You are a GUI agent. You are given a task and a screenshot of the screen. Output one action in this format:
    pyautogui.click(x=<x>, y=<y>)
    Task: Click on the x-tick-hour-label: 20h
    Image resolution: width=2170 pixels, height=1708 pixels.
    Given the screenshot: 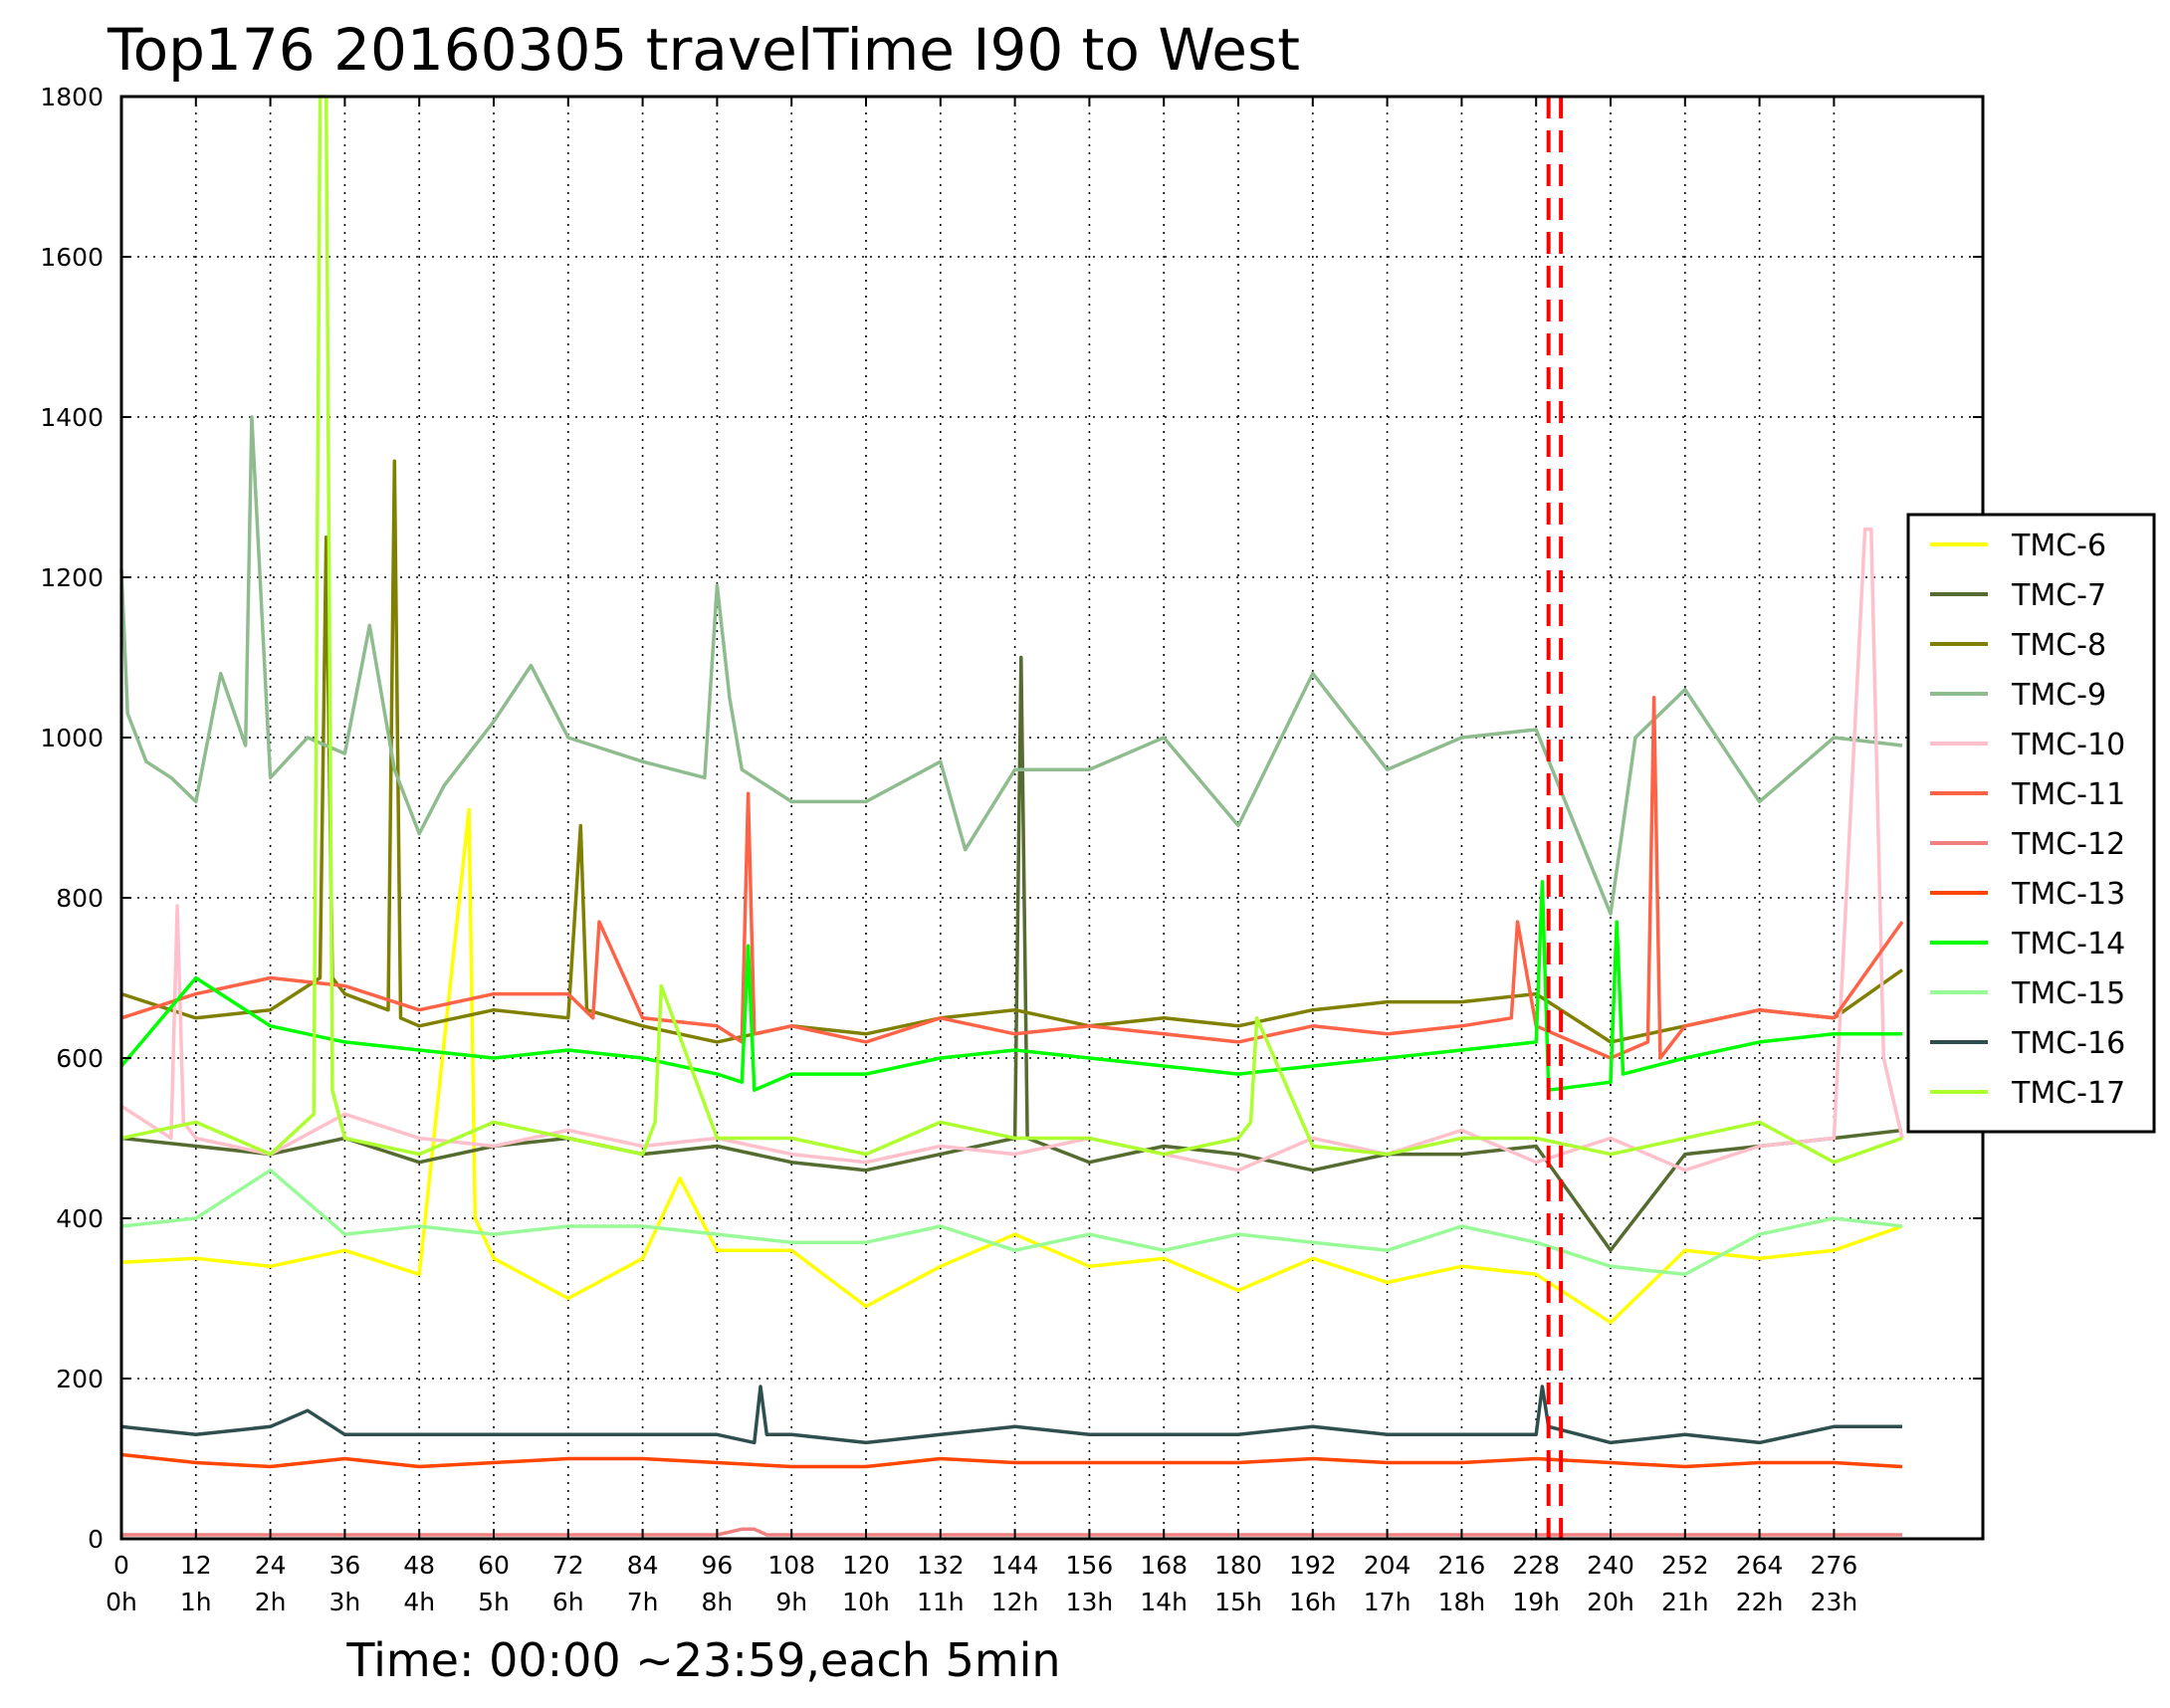 What is the action you would take?
    pyautogui.click(x=1611, y=1602)
    